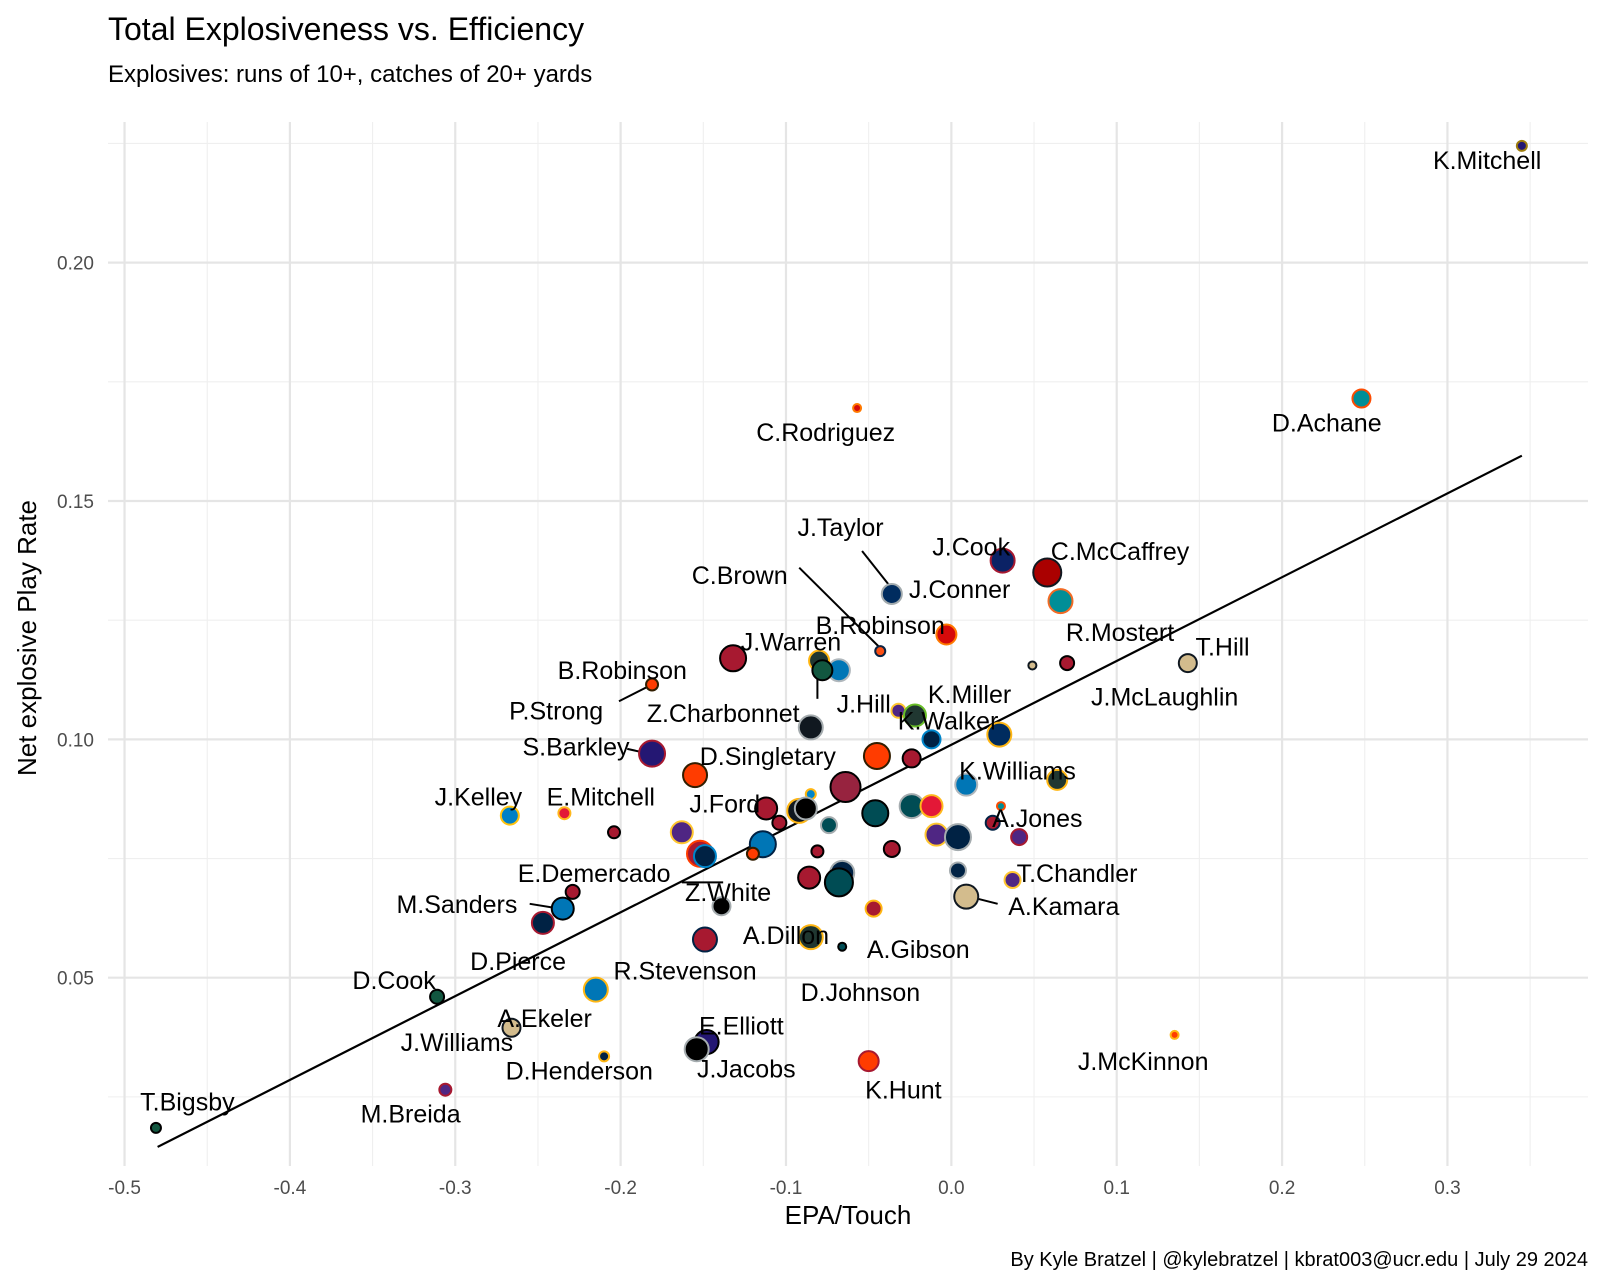 The height and width of the screenshot is (1280, 1600). What do you see at coordinates (741, 1026) in the screenshot?
I see `point-label: E.Elliott` at bounding box center [741, 1026].